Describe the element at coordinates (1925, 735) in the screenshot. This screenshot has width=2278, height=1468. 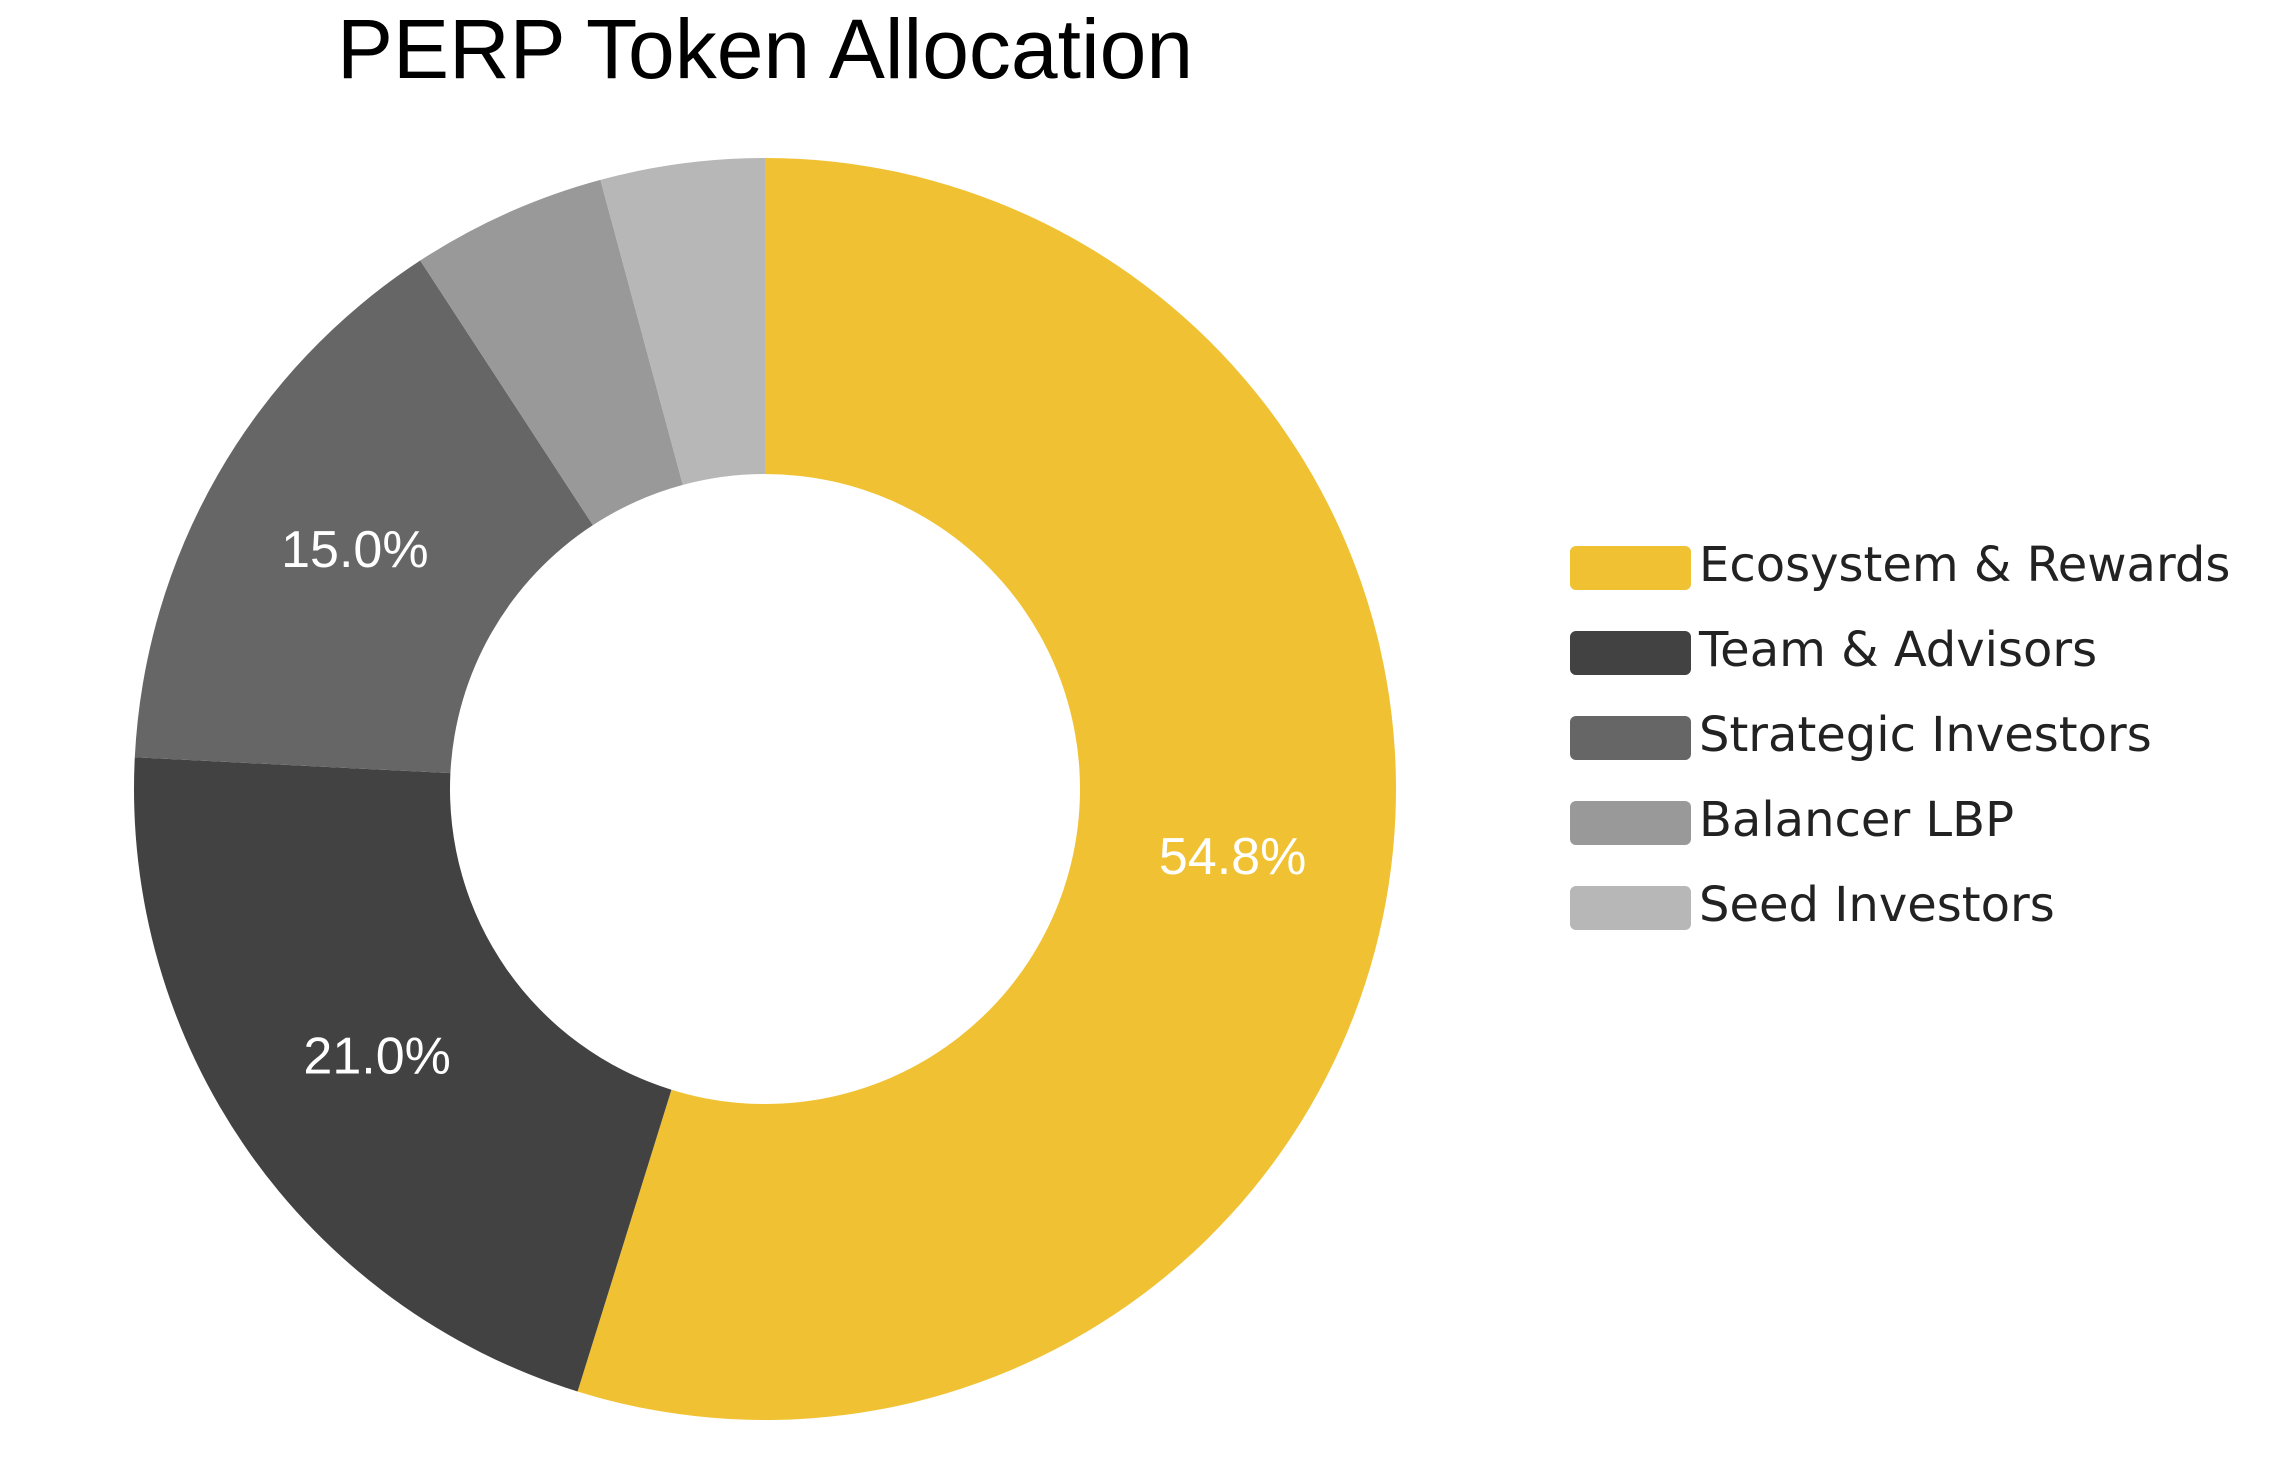
I see `legend-label: Strategic Investors` at that location.